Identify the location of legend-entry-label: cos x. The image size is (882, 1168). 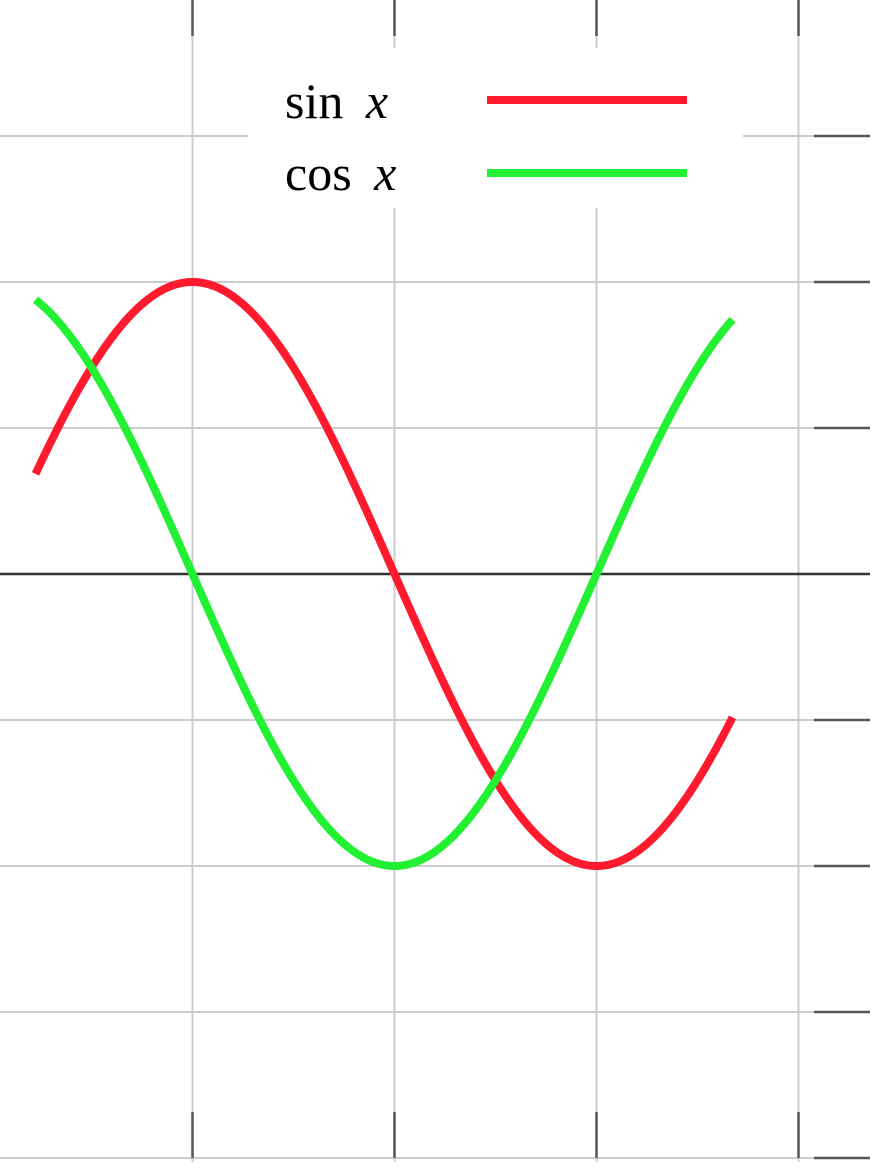
(340, 173).